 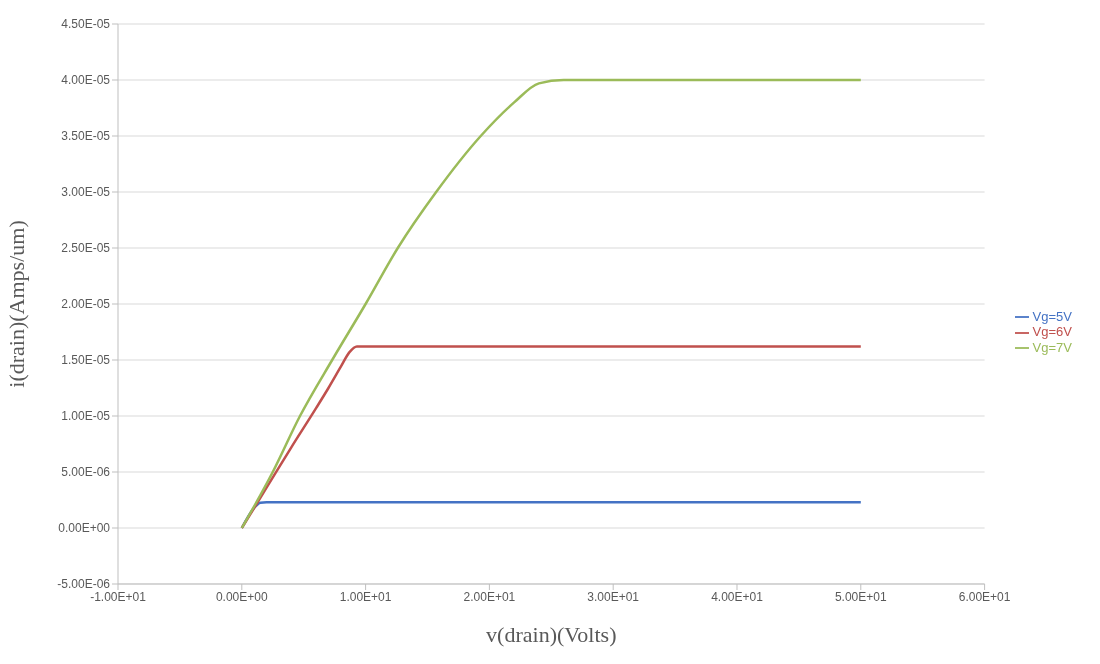 What do you see at coordinates (1052, 332) in the screenshot?
I see `legend-label: Vg=6V` at bounding box center [1052, 332].